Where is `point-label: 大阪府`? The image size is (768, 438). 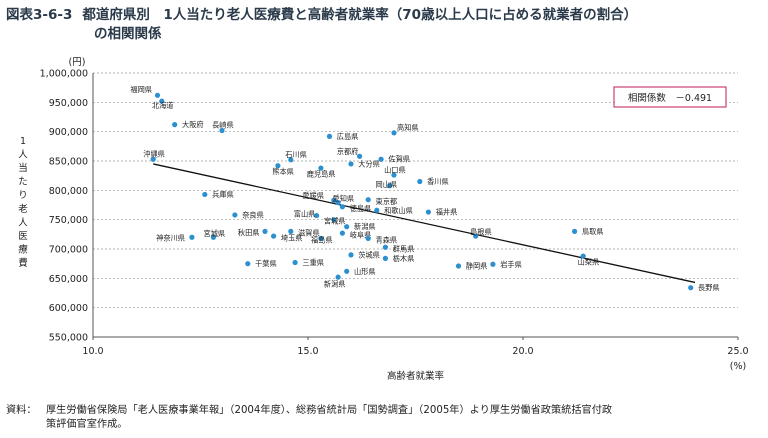 point-label: 大阪府 is located at coordinates (193, 124).